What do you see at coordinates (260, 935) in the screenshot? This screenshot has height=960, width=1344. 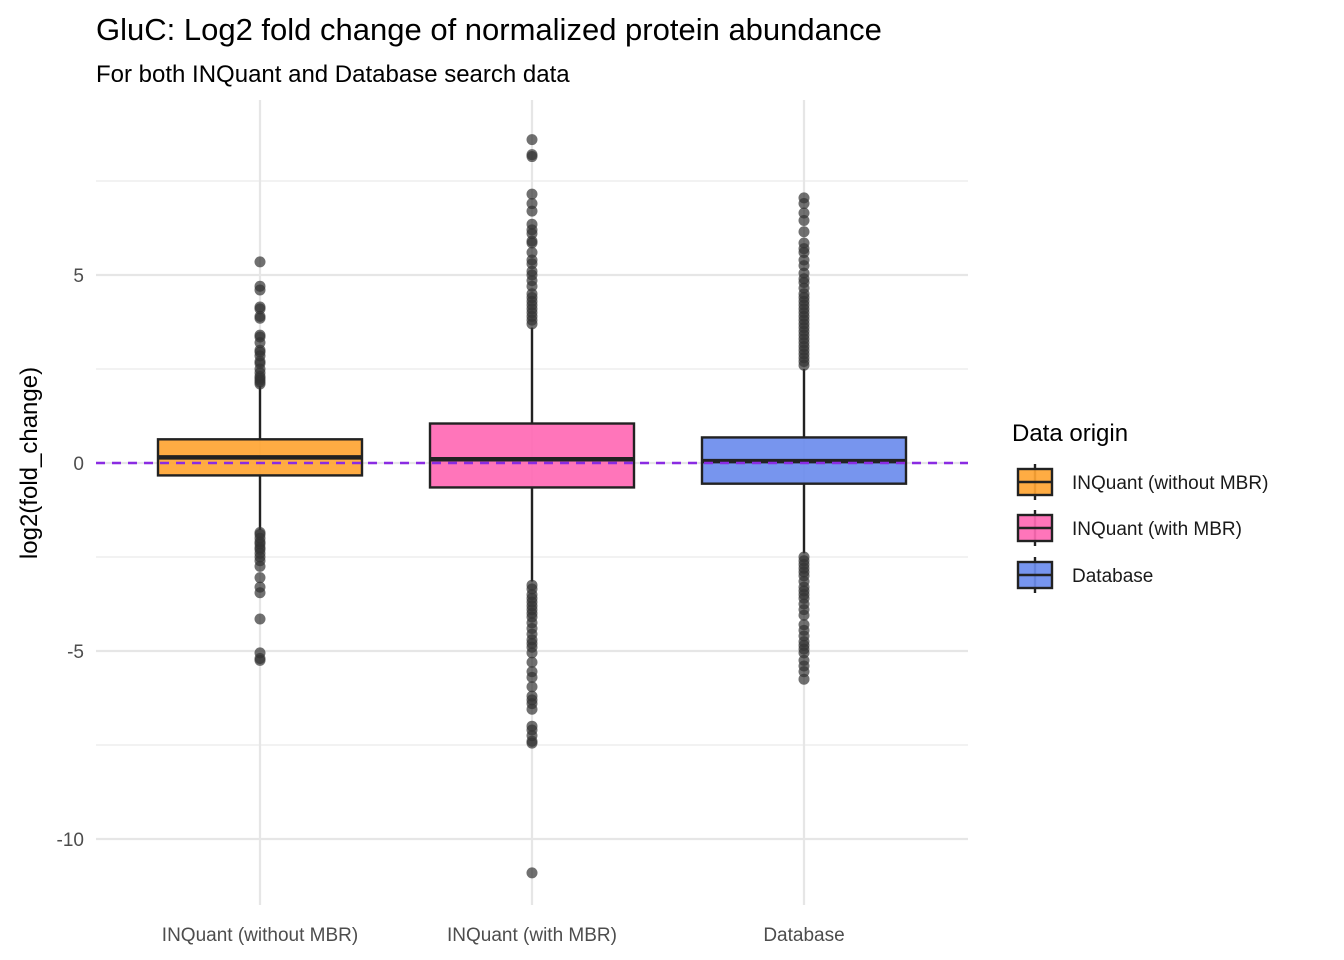 I see `x-tick-label: INQuant (without MBR)` at bounding box center [260, 935].